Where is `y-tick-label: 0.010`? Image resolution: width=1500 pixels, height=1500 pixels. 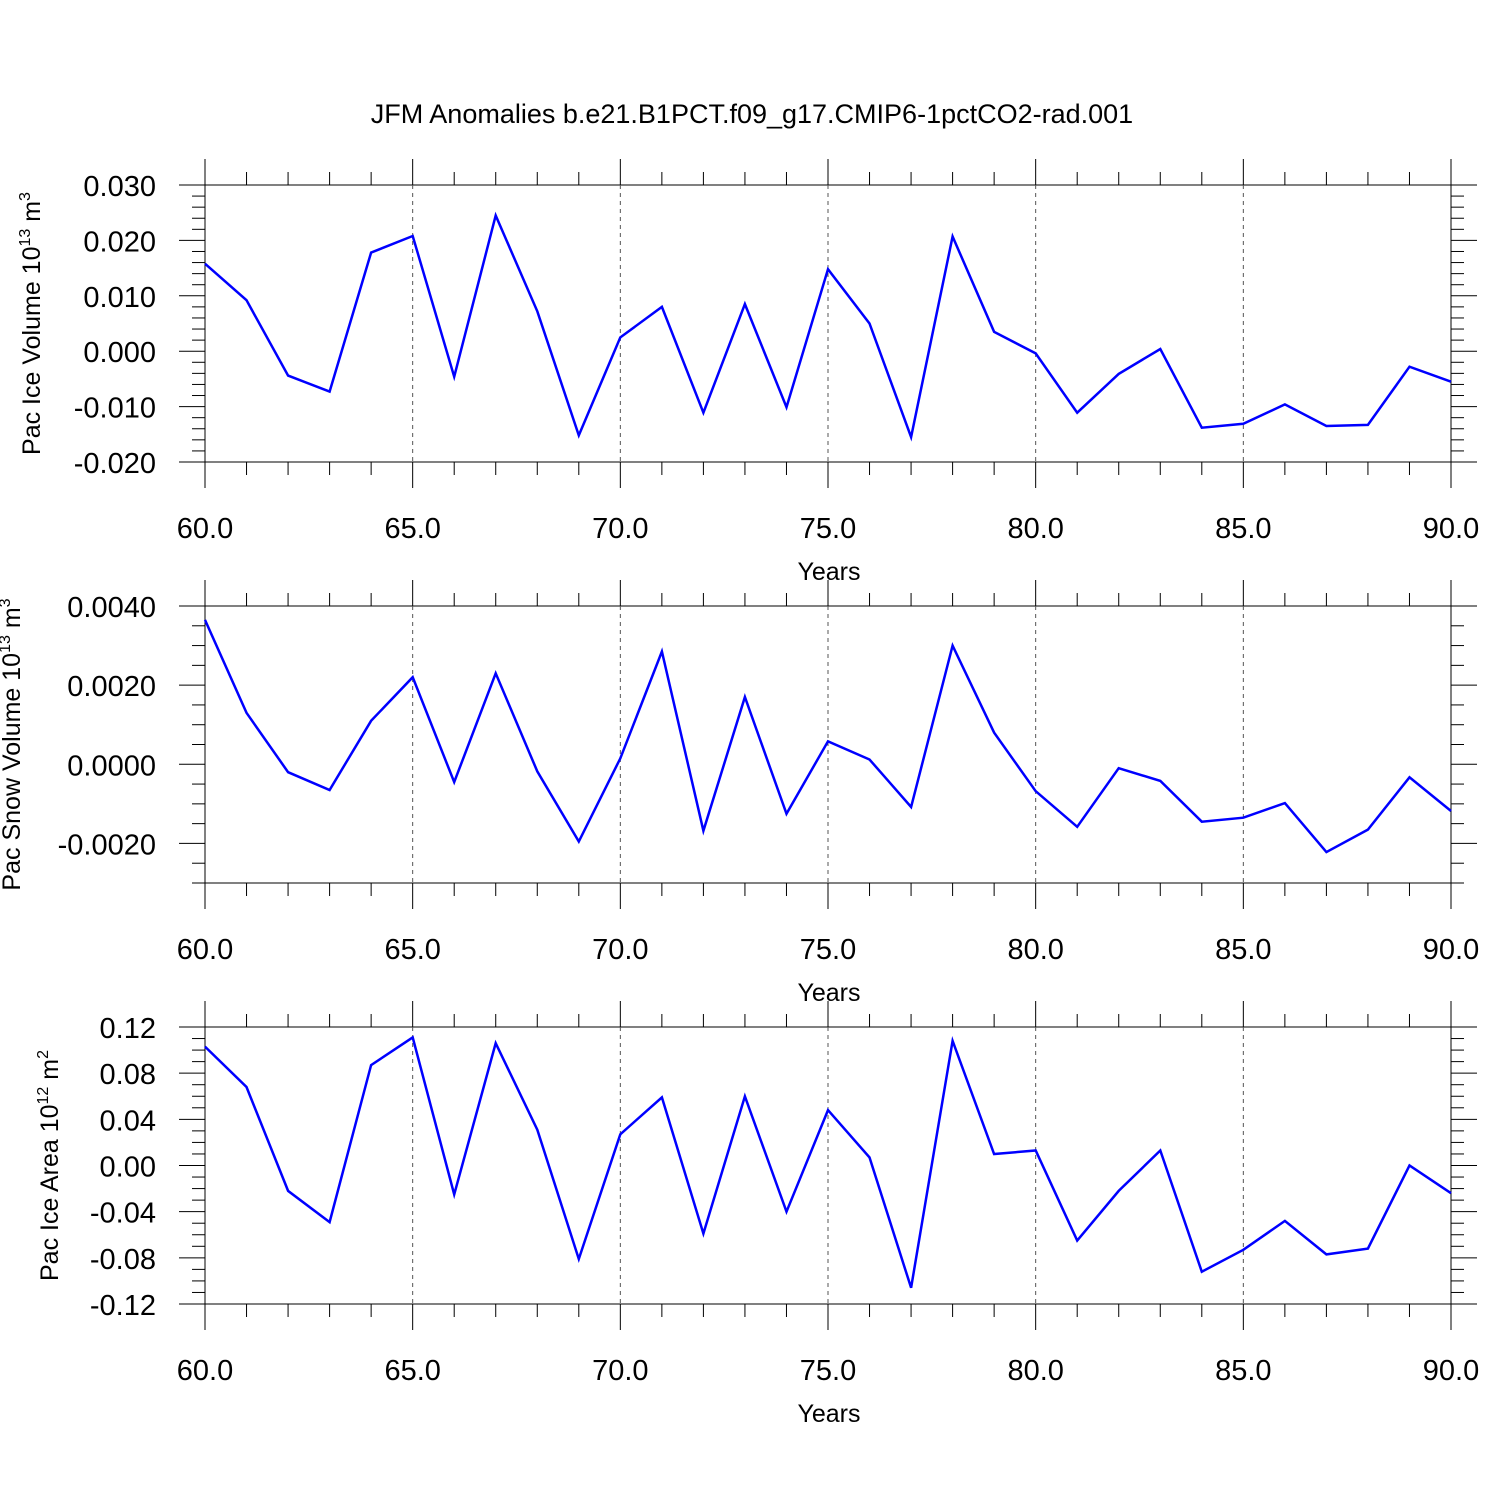 y-tick-label: 0.010 is located at coordinates (119, 298).